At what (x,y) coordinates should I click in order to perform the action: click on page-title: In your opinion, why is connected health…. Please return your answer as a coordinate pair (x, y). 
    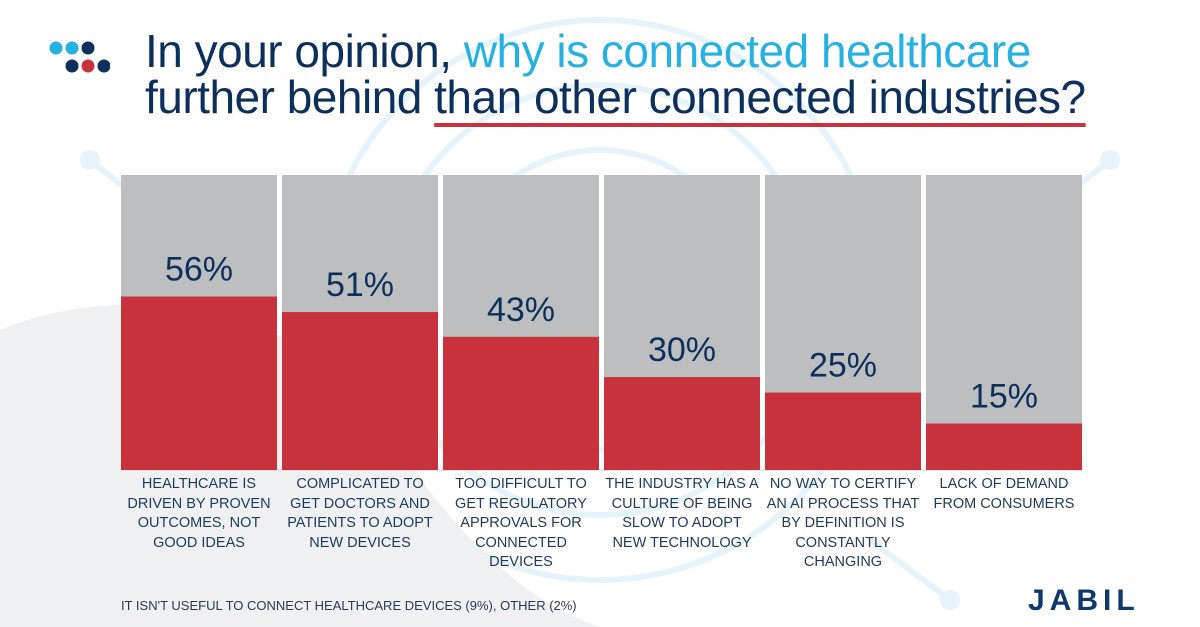
    Looking at the image, I should click on (665, 74).